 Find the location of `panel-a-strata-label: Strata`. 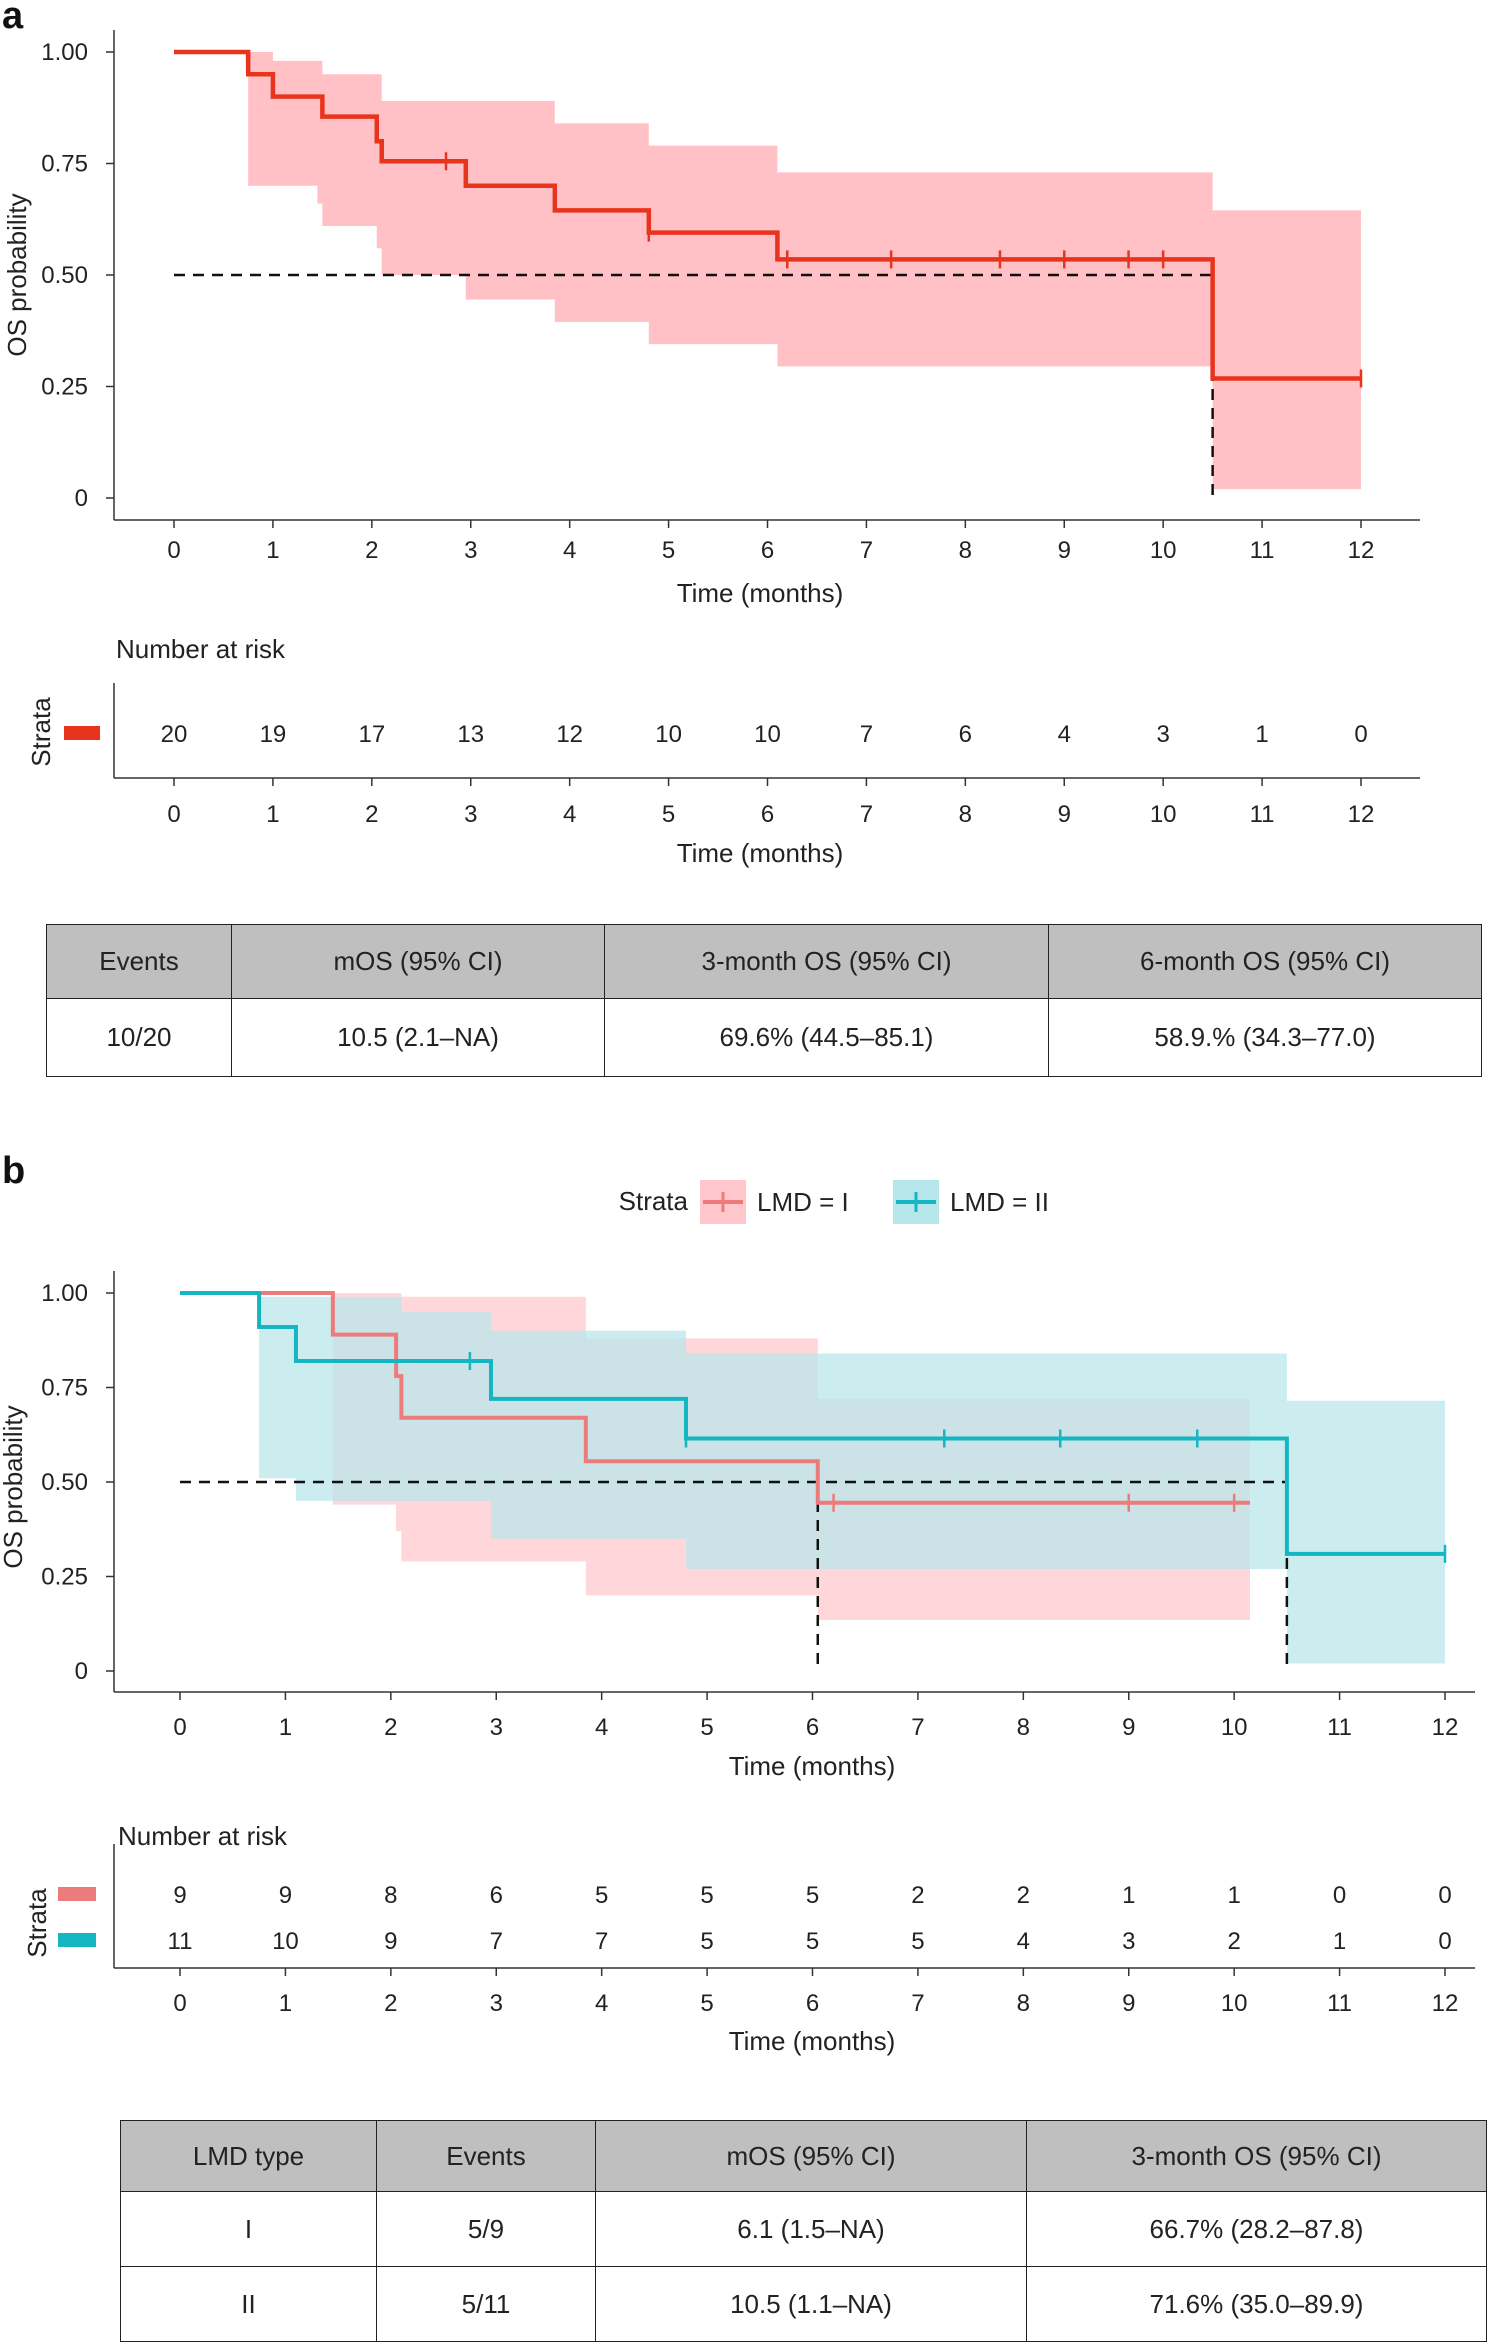

panel-a-strata-label: Strata is located at coordinates (41, 732).